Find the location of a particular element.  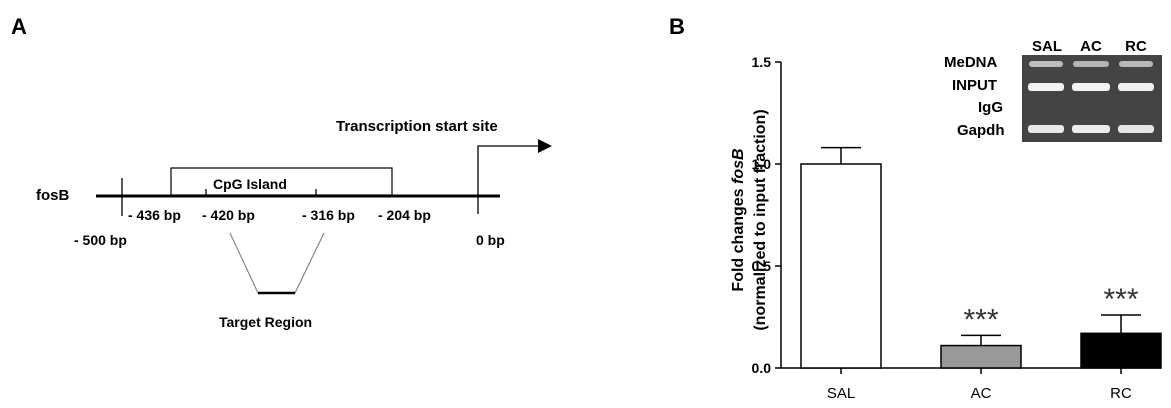

position-label: - 204 bp is located at coordinates (404, 215).